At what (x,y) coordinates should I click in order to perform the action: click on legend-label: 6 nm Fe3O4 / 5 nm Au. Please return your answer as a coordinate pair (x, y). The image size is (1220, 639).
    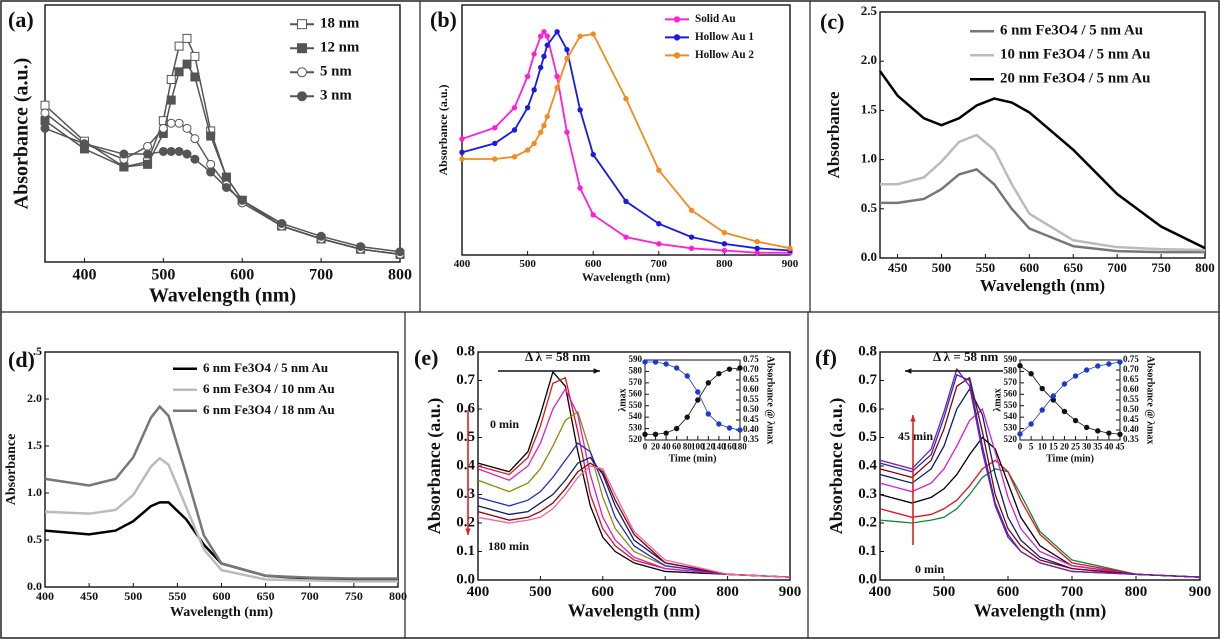
    Looking at the image, I should click on (265, 367).